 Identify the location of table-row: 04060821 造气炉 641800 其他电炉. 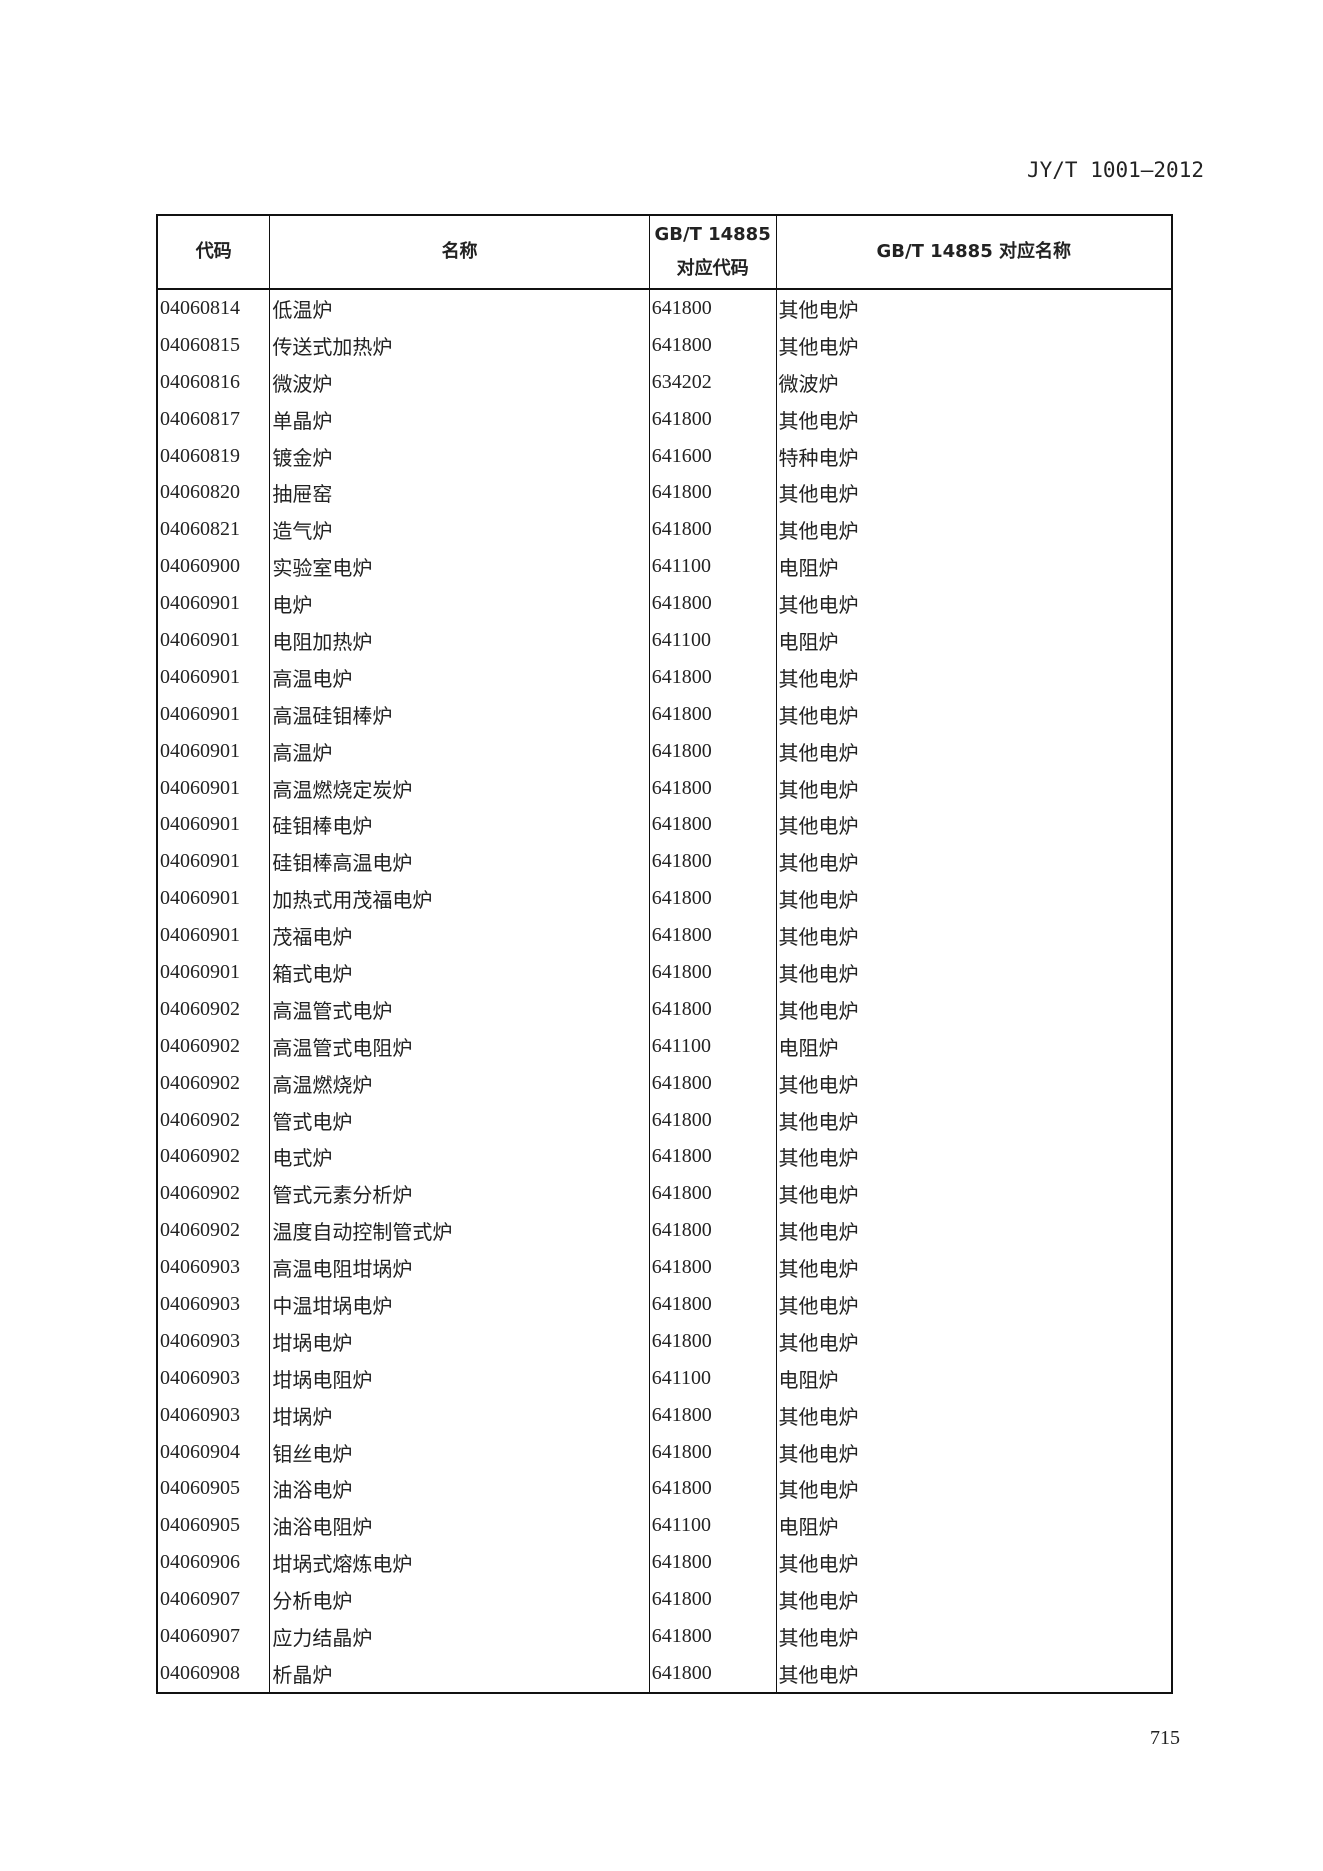
(664, 530).